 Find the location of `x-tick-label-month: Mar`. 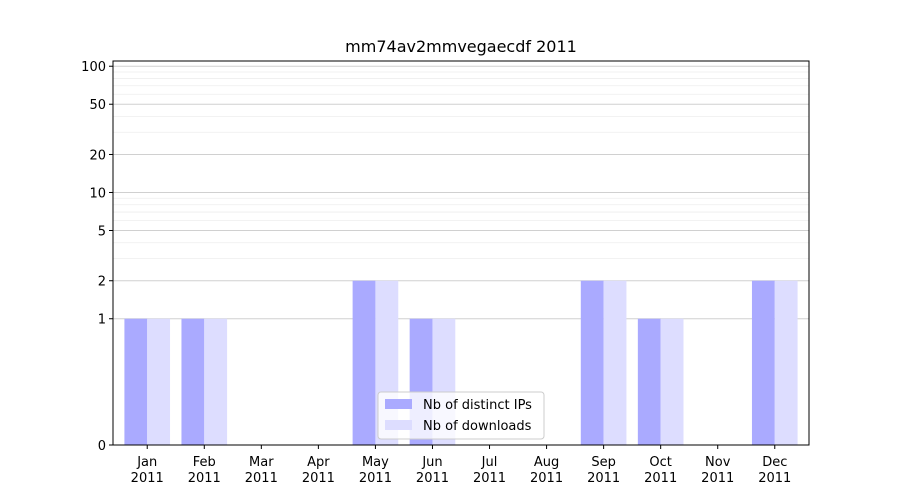

x-tick-label-month: Mar is located at coordinates (261, 462).